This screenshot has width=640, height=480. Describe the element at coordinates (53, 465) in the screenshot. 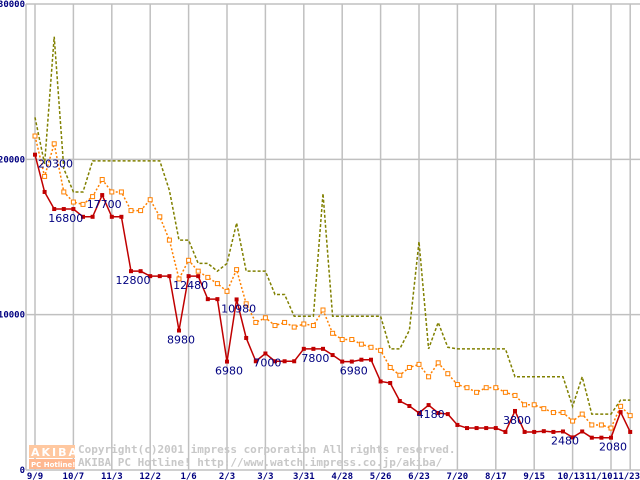

I see `logo-bottom-text: PC Hotline!` at that location.